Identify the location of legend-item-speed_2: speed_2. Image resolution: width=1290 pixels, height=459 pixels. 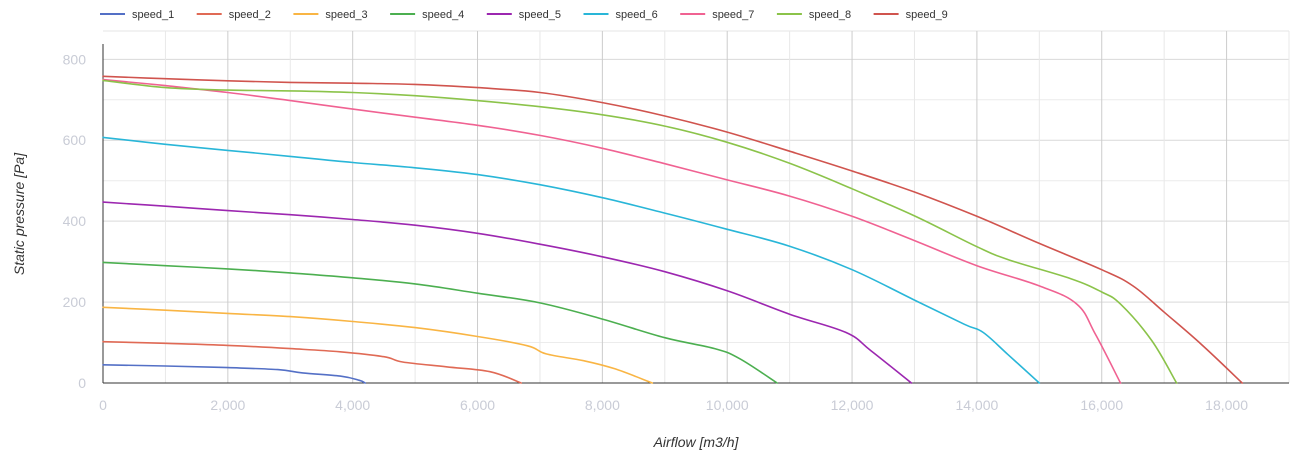
(233, 15).